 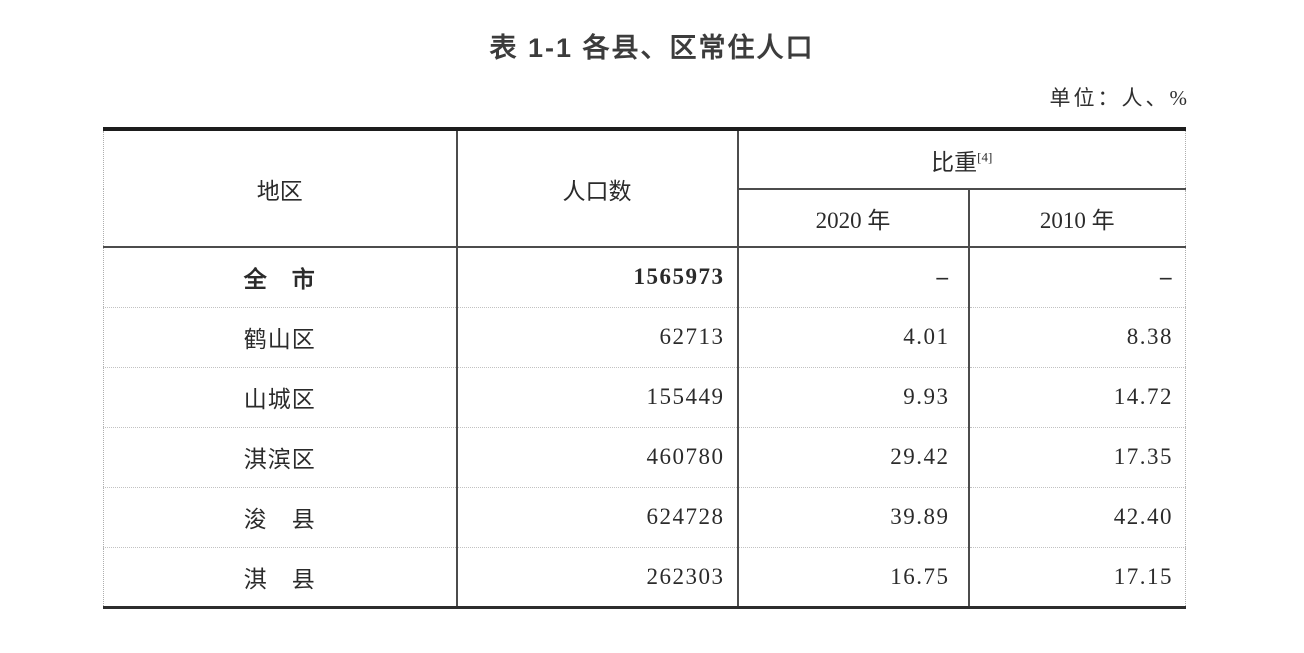 What do you see at coordinates (596, 188) in the screenshot?
I see `header-population: 人口数` at bounding box center [596, 188].